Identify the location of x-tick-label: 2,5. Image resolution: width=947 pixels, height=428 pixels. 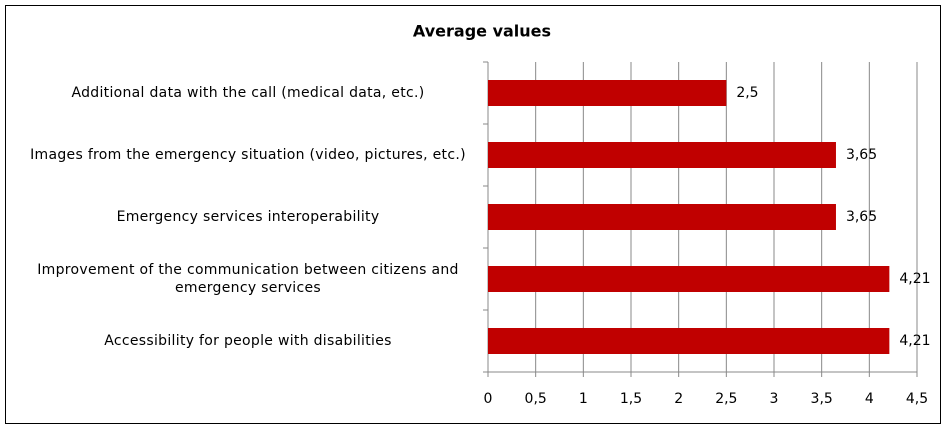
(726, 399).